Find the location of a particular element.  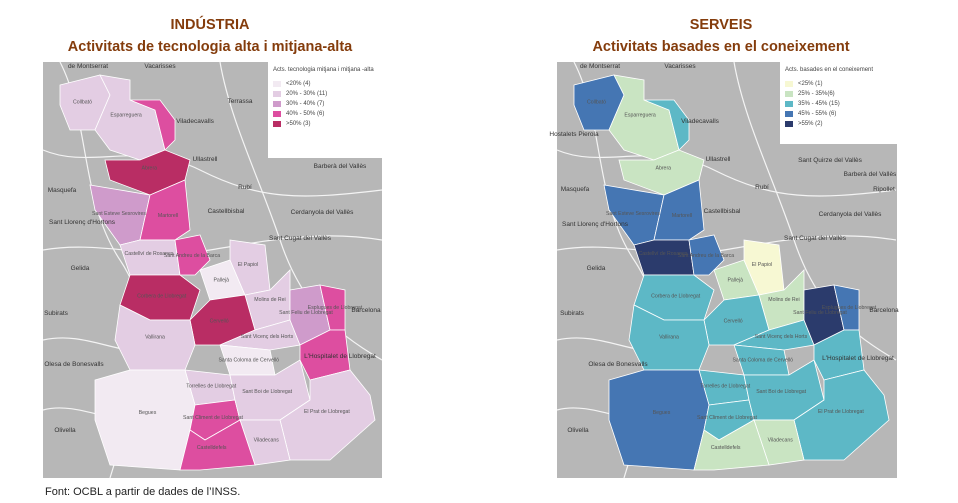

place-label: Subirats is located at coordinates (572, 313).